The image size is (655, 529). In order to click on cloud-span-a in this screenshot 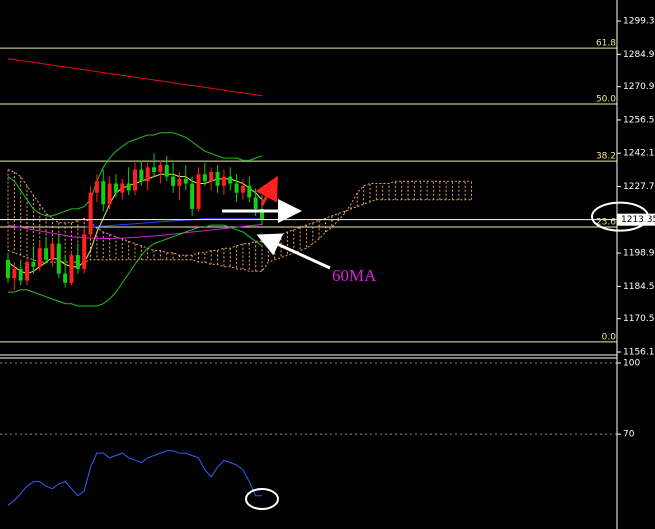, I will do `click(239, 212)`.